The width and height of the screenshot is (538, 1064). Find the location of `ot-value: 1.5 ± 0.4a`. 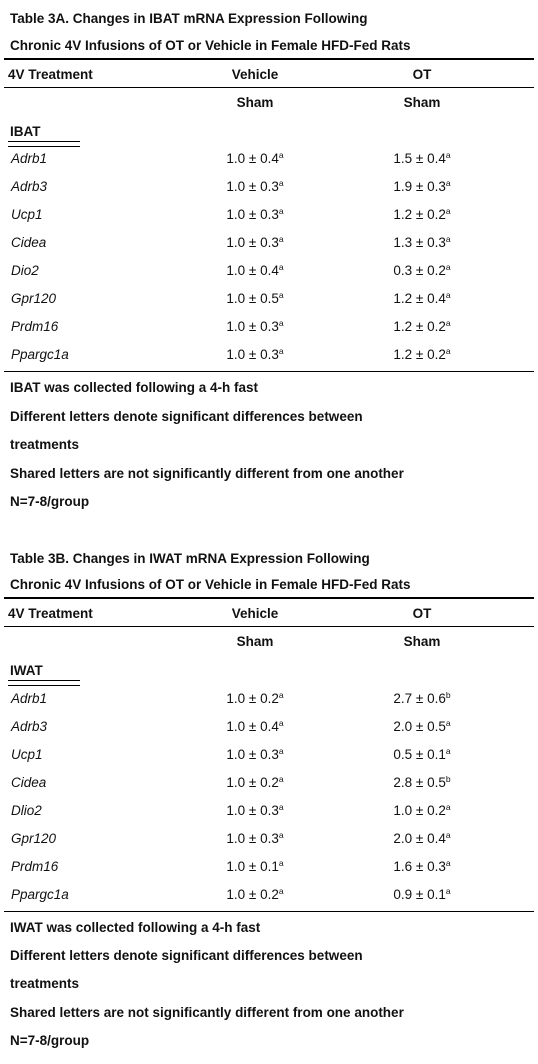

ot-value: 1.5 ± 0.4a is located at coordinates (422, 158).